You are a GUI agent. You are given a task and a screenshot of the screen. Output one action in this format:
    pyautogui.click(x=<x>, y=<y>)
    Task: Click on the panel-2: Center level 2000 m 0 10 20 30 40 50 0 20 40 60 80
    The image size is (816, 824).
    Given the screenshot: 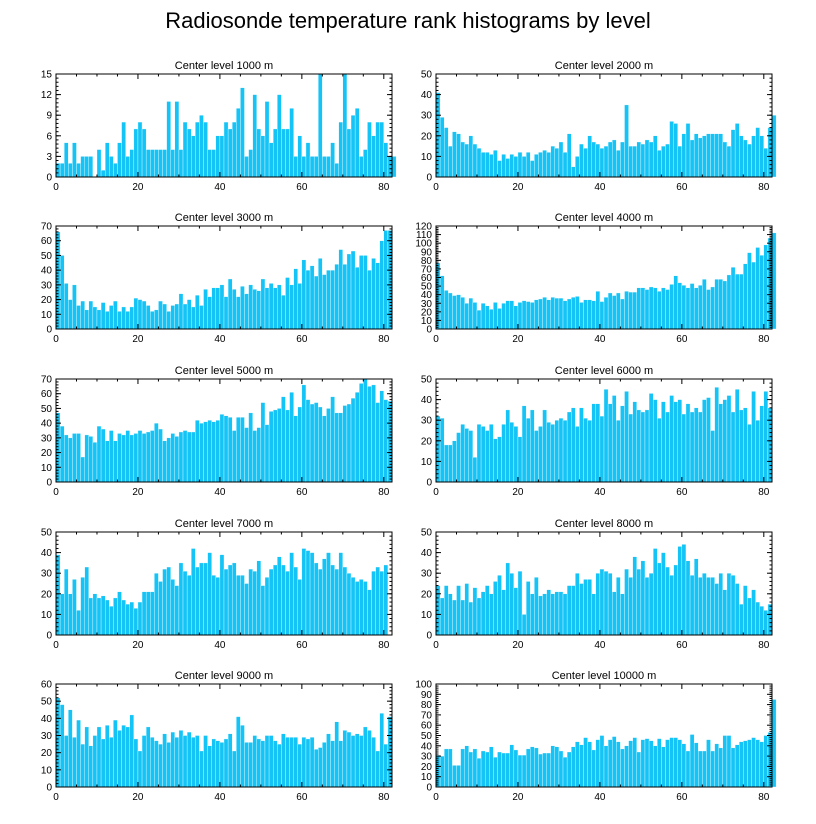 What is the action you would take?
    pyautogui.click(x=599, y=126)
    